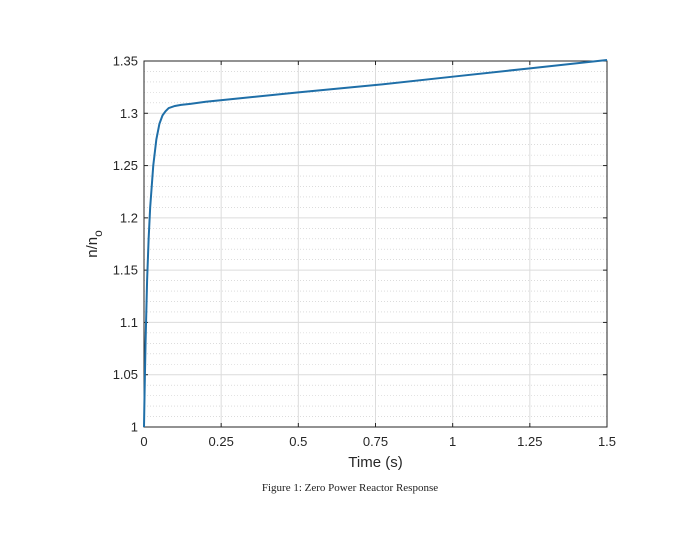 The height and width of the screenshot is (534, 700). What do you see at coordinates (98, 233) in the screenshot?
I see `y-axis-label-subscript: o` at bounding box center [98, 233].